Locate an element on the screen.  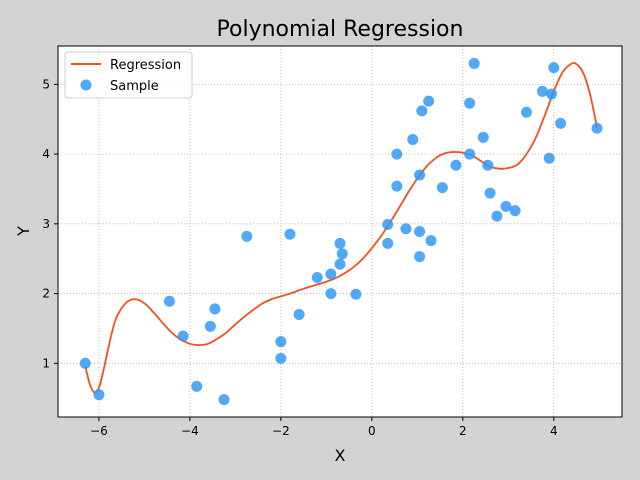
legend-regression-label: Regression is located at coordinates (145, 65).